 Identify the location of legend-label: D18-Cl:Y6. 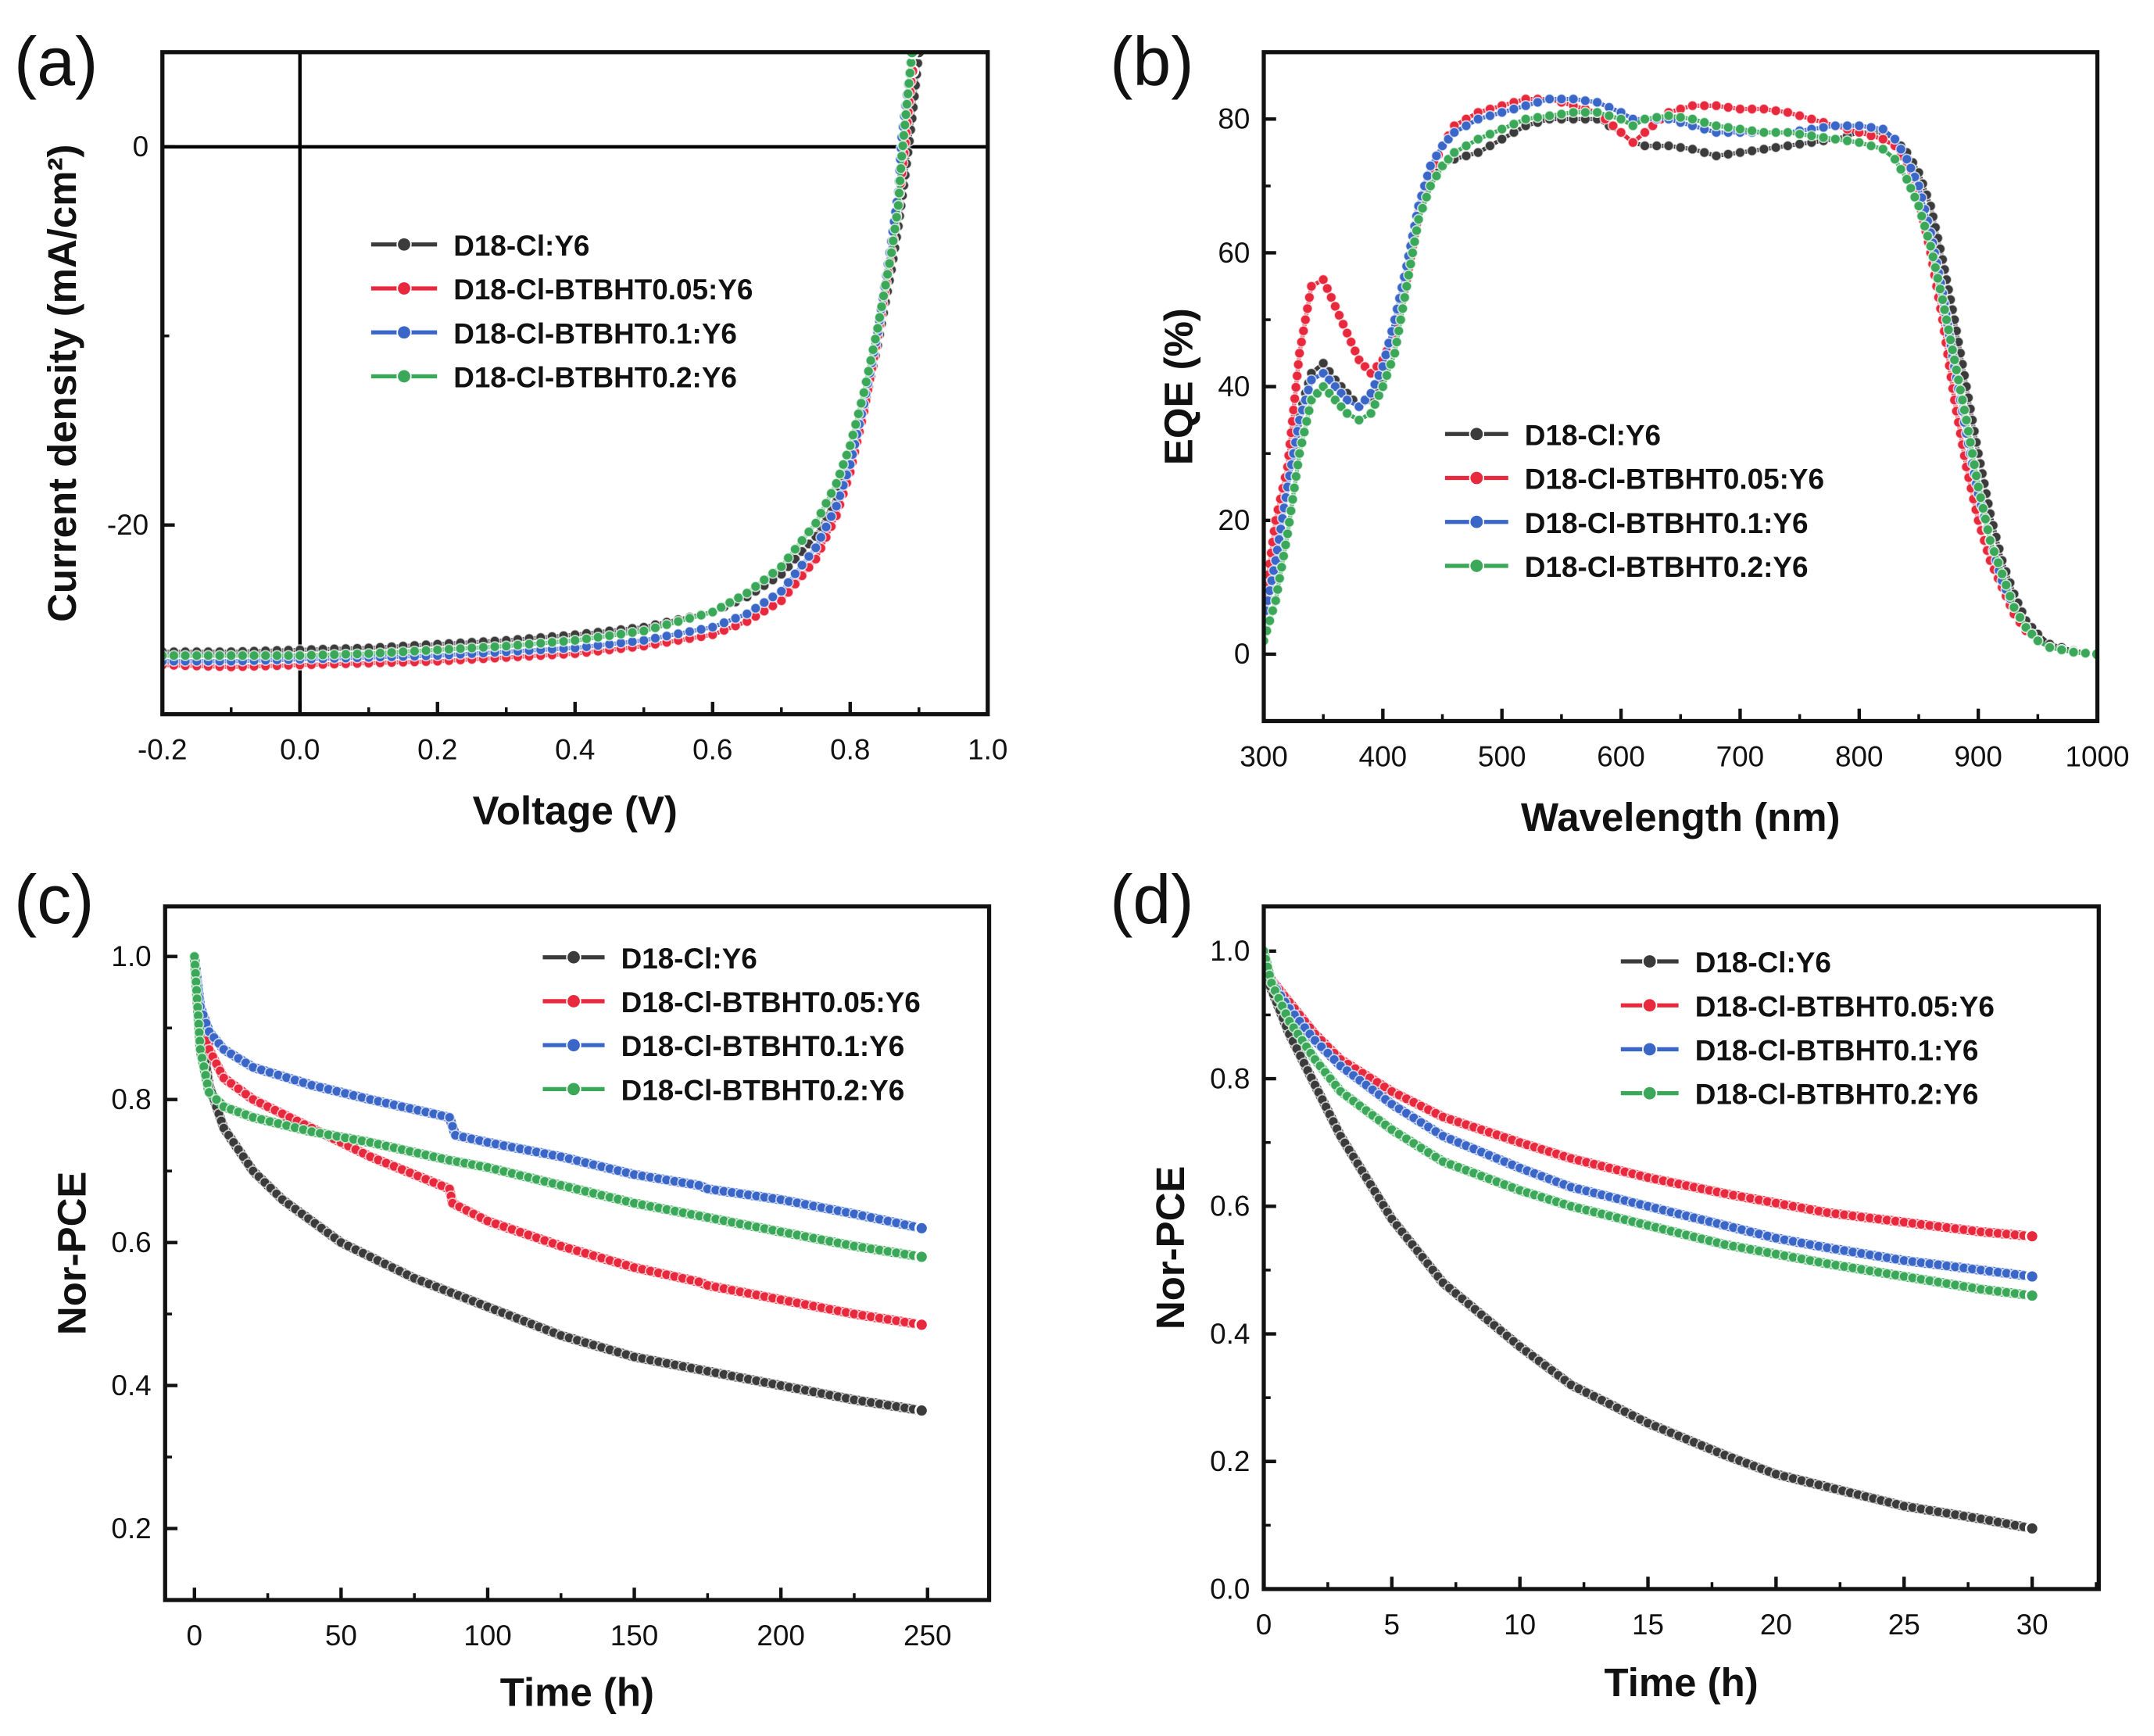
(689, 959).